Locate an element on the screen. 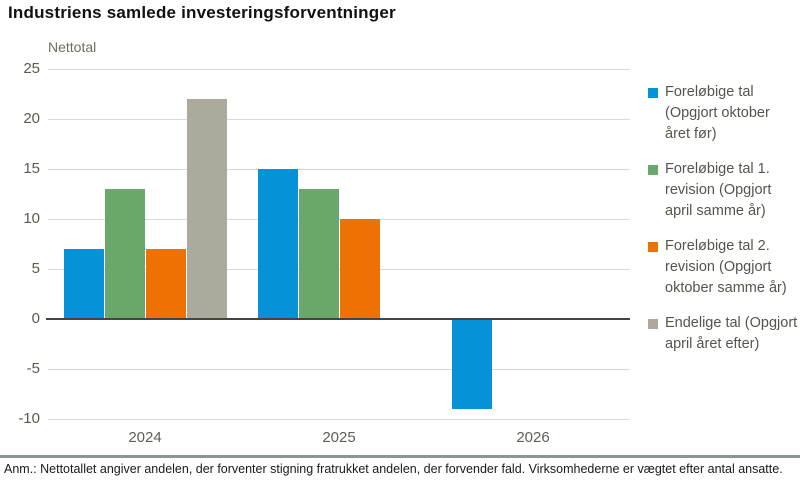 Image resolution: width=800 pixels, height=495 pixels. zero-baseline is located at coordinates (338, 319).